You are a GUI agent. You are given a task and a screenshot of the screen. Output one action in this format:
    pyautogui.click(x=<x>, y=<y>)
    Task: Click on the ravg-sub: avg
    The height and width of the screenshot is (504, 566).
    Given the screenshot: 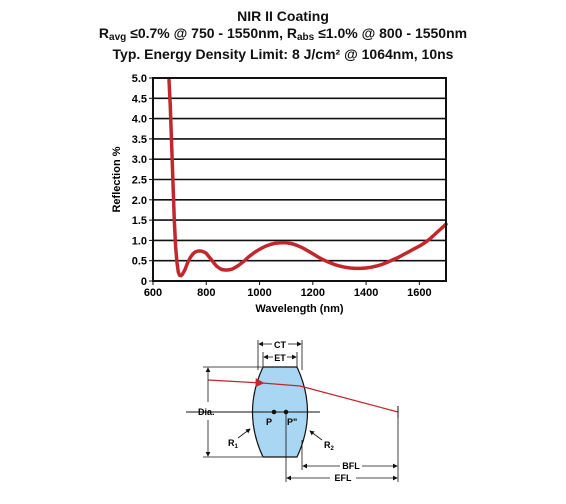 What is the action you would take?
    pyautogui.click(x=118, y=37)
    